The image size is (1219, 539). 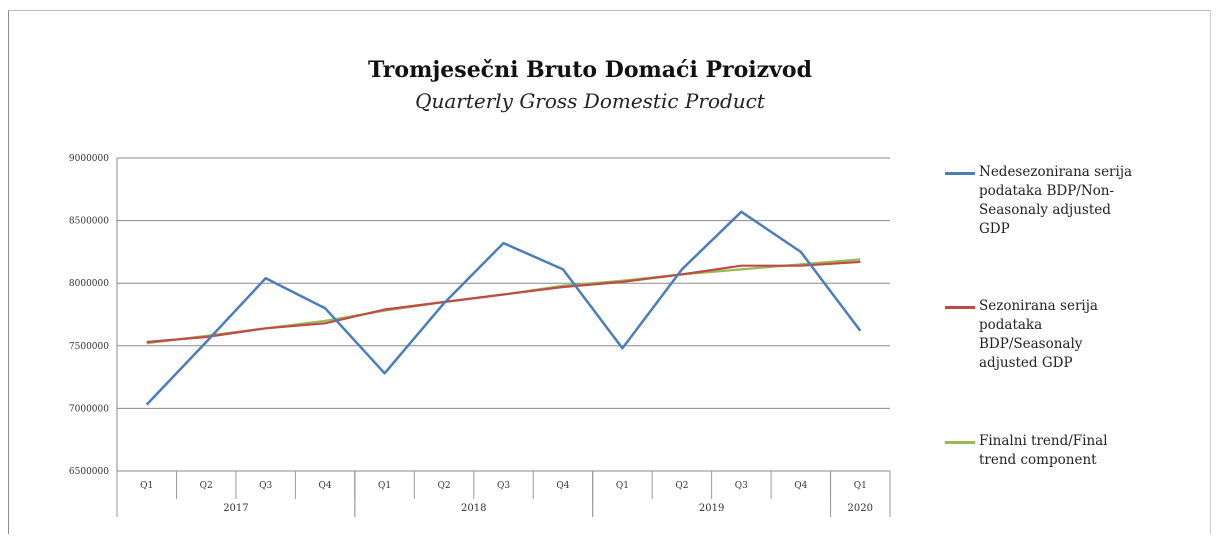 What do you see at coordinates (960, 307) in the screenshot?
I see `legend-swatch-seasonal` at bounding box center [960, 307].